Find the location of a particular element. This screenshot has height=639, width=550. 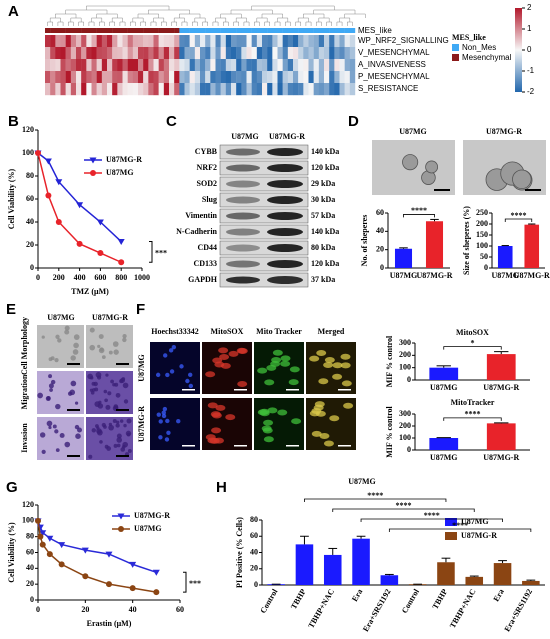

x-tick-label: TBHP+NAC is located at coordinates (463, 608).